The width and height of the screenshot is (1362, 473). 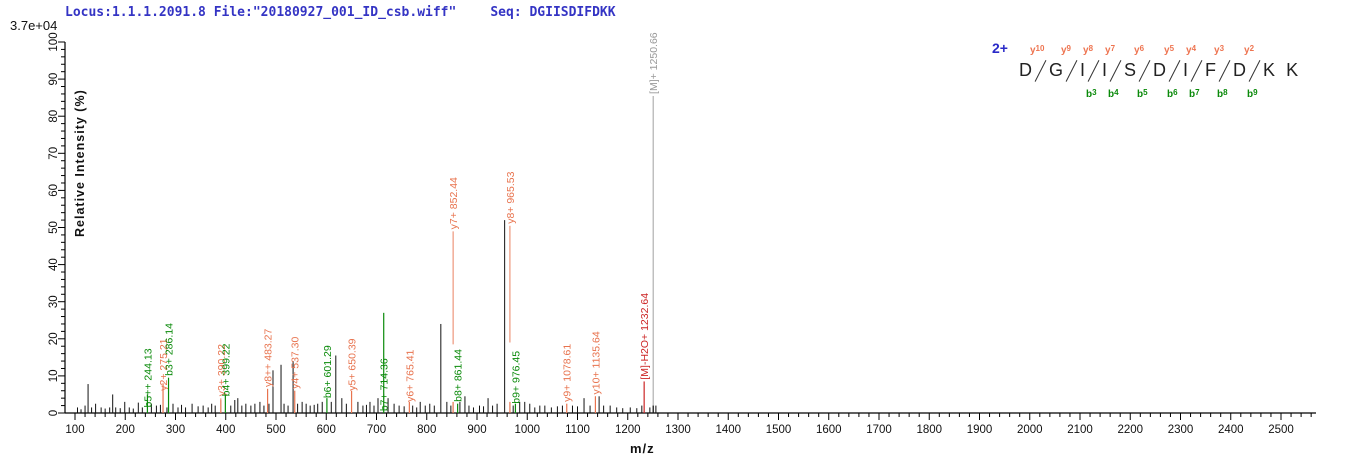 I want to click on fragmentation-boundary: y6 b5, so click(x=1143, y=72).